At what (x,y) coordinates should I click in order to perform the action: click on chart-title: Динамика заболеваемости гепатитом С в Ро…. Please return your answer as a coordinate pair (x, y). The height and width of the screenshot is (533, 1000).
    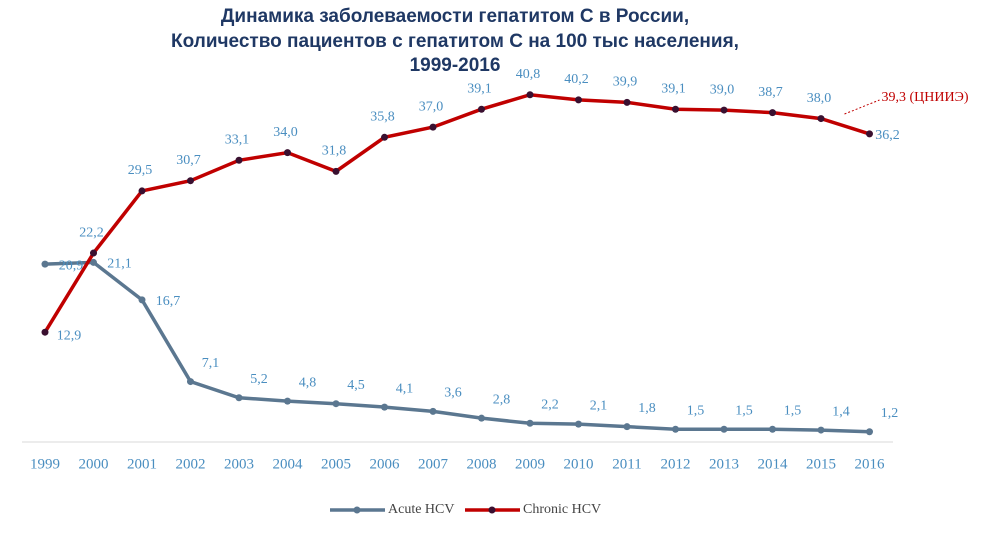
    Looking at the image, I should click on (455, 16).